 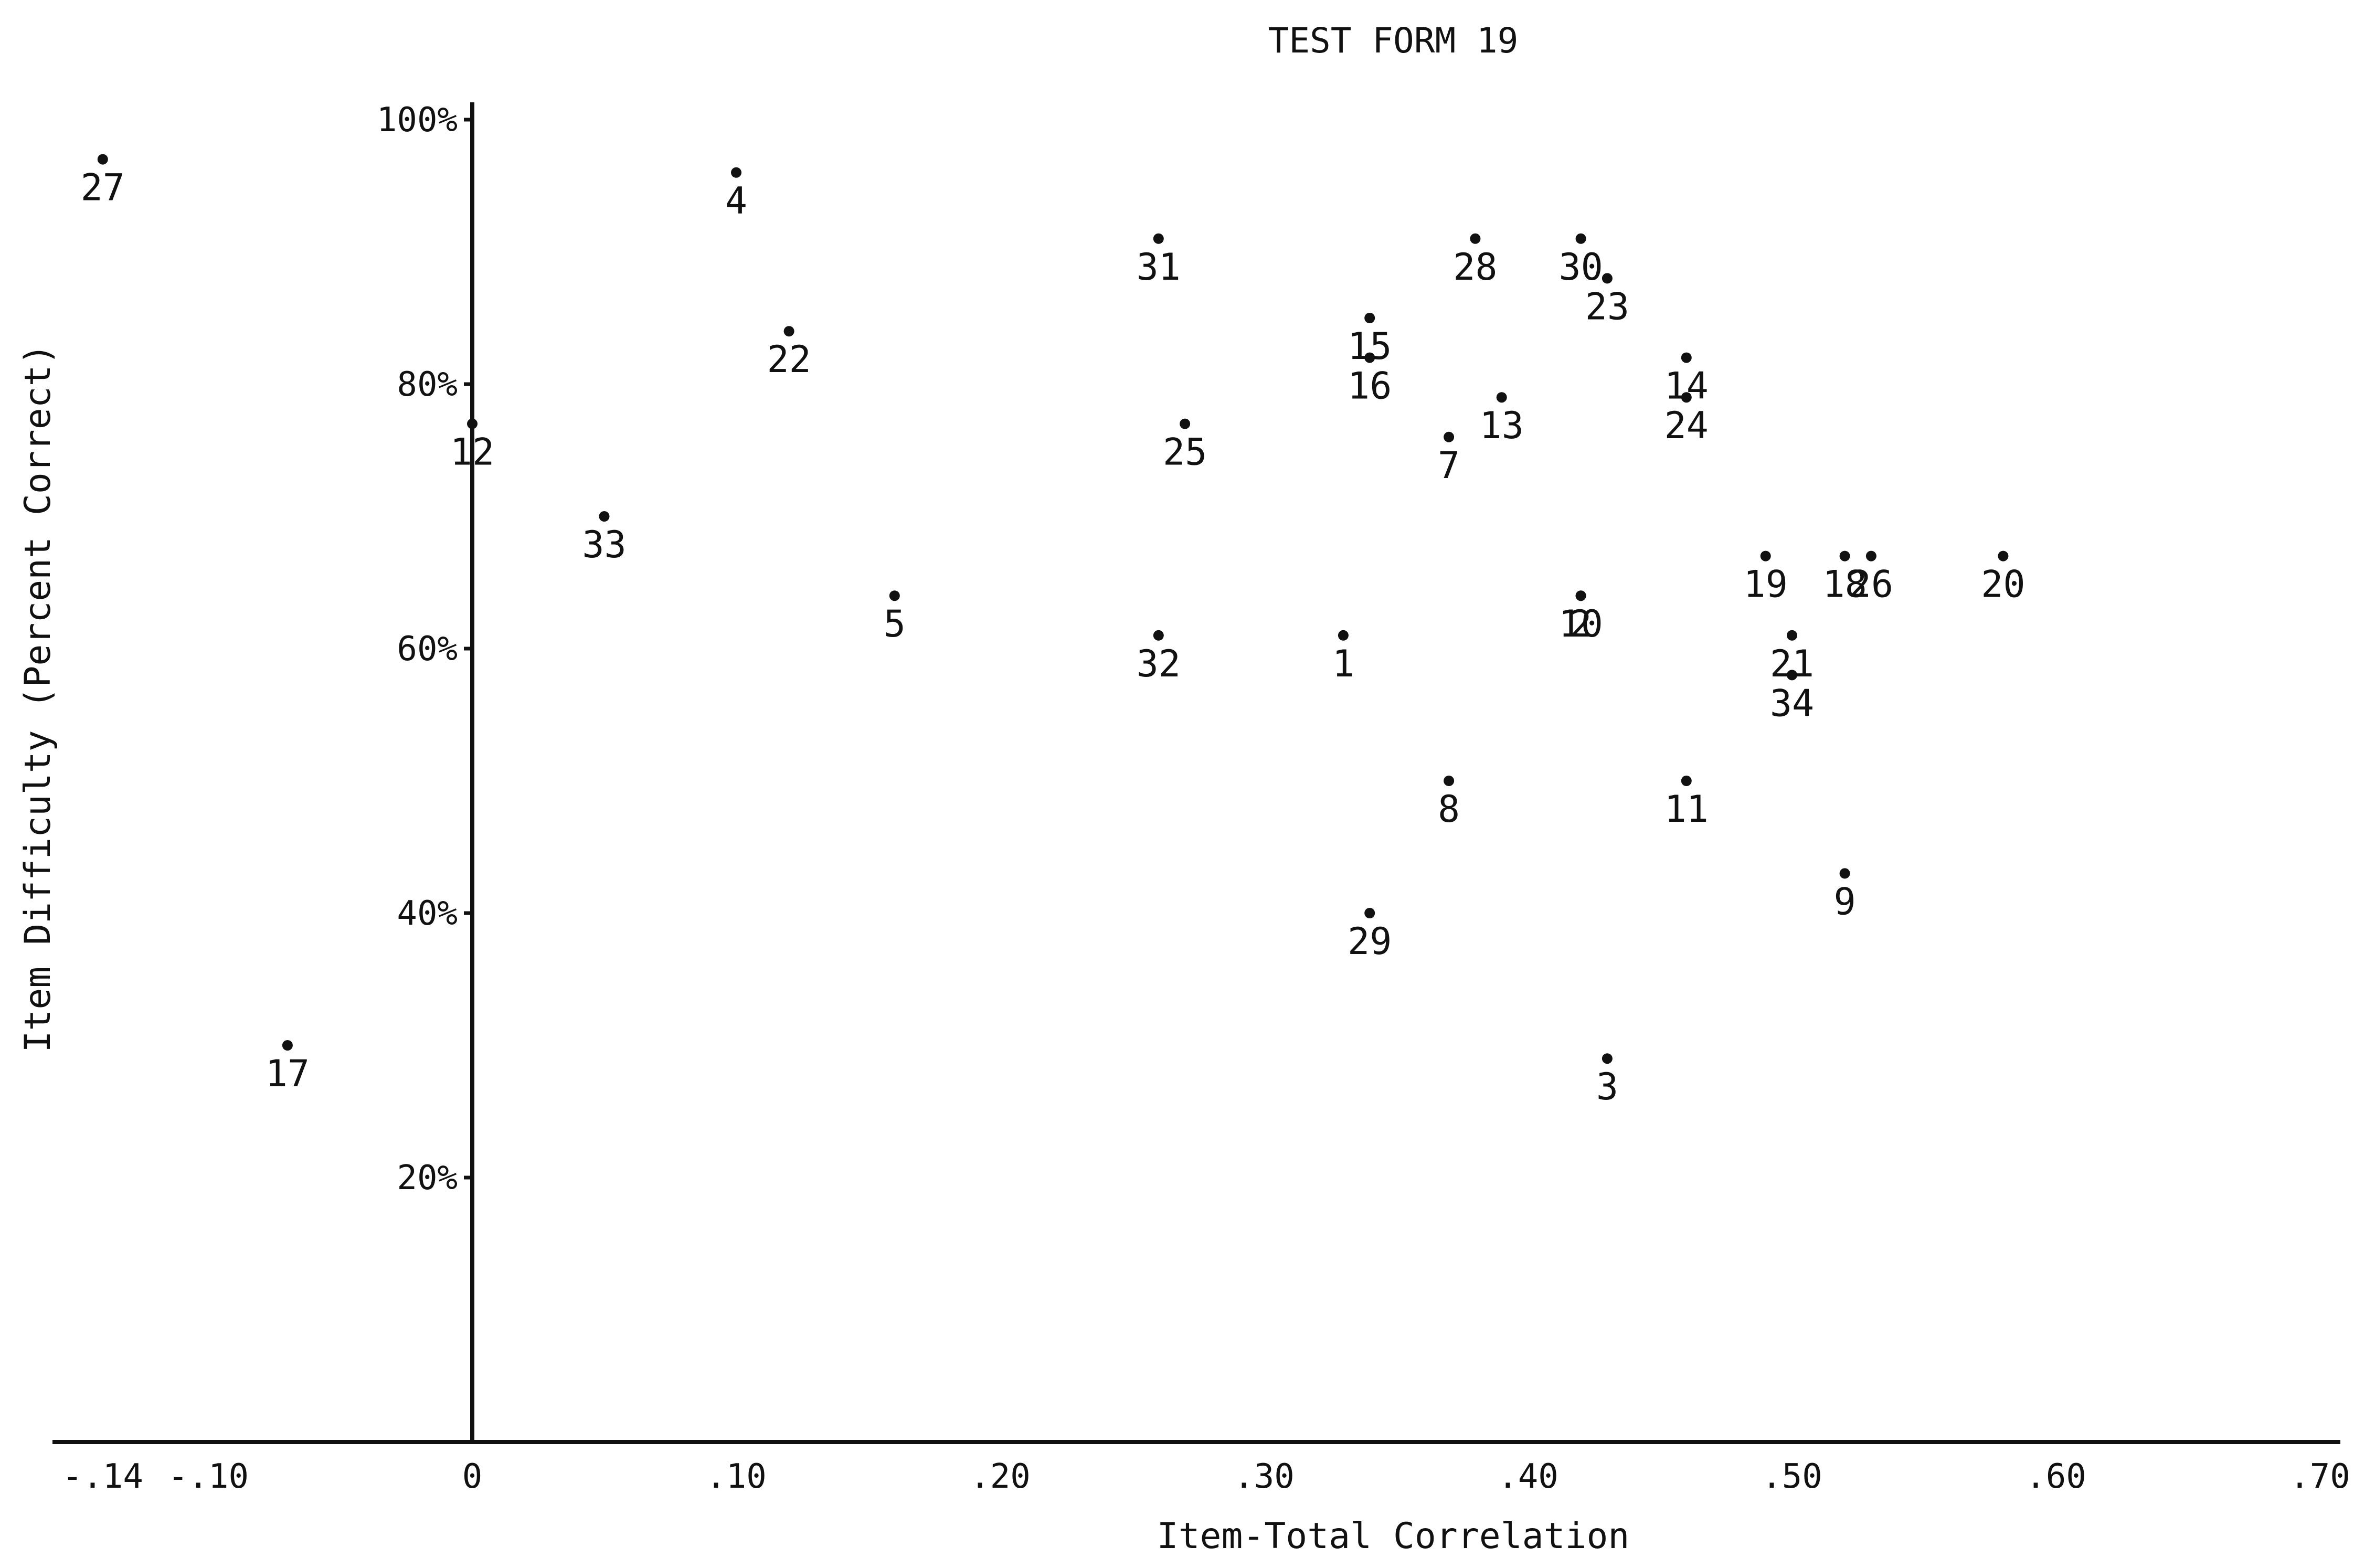 I want to click on data-point-label: 24, so click(x=1686, y=425).